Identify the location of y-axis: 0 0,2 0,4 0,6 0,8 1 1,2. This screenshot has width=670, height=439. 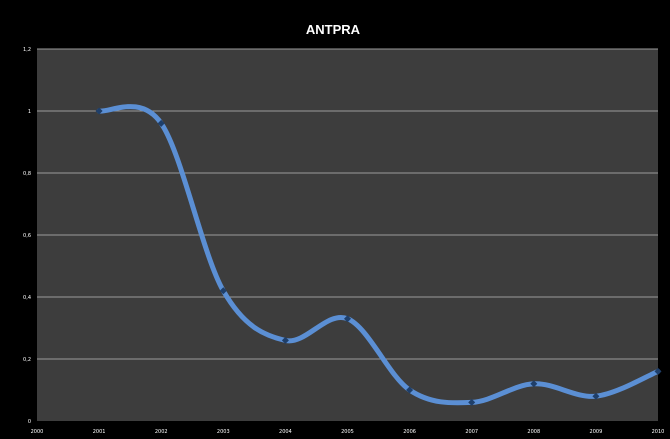
(27, 236).